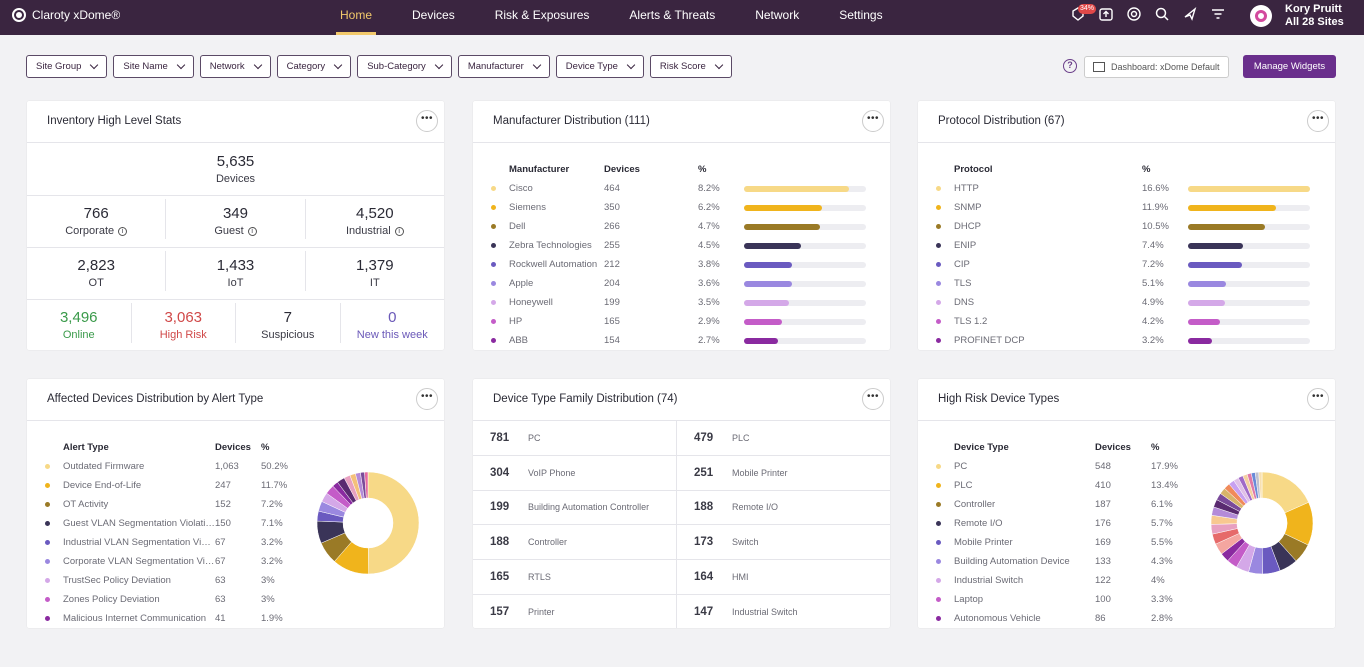 Image resolution: width=1364 pixels, height=667 pixels. Describe the element at coordinates (79, 323) in the screenshot. I see `online-stat: 3,496 Online` at that location.